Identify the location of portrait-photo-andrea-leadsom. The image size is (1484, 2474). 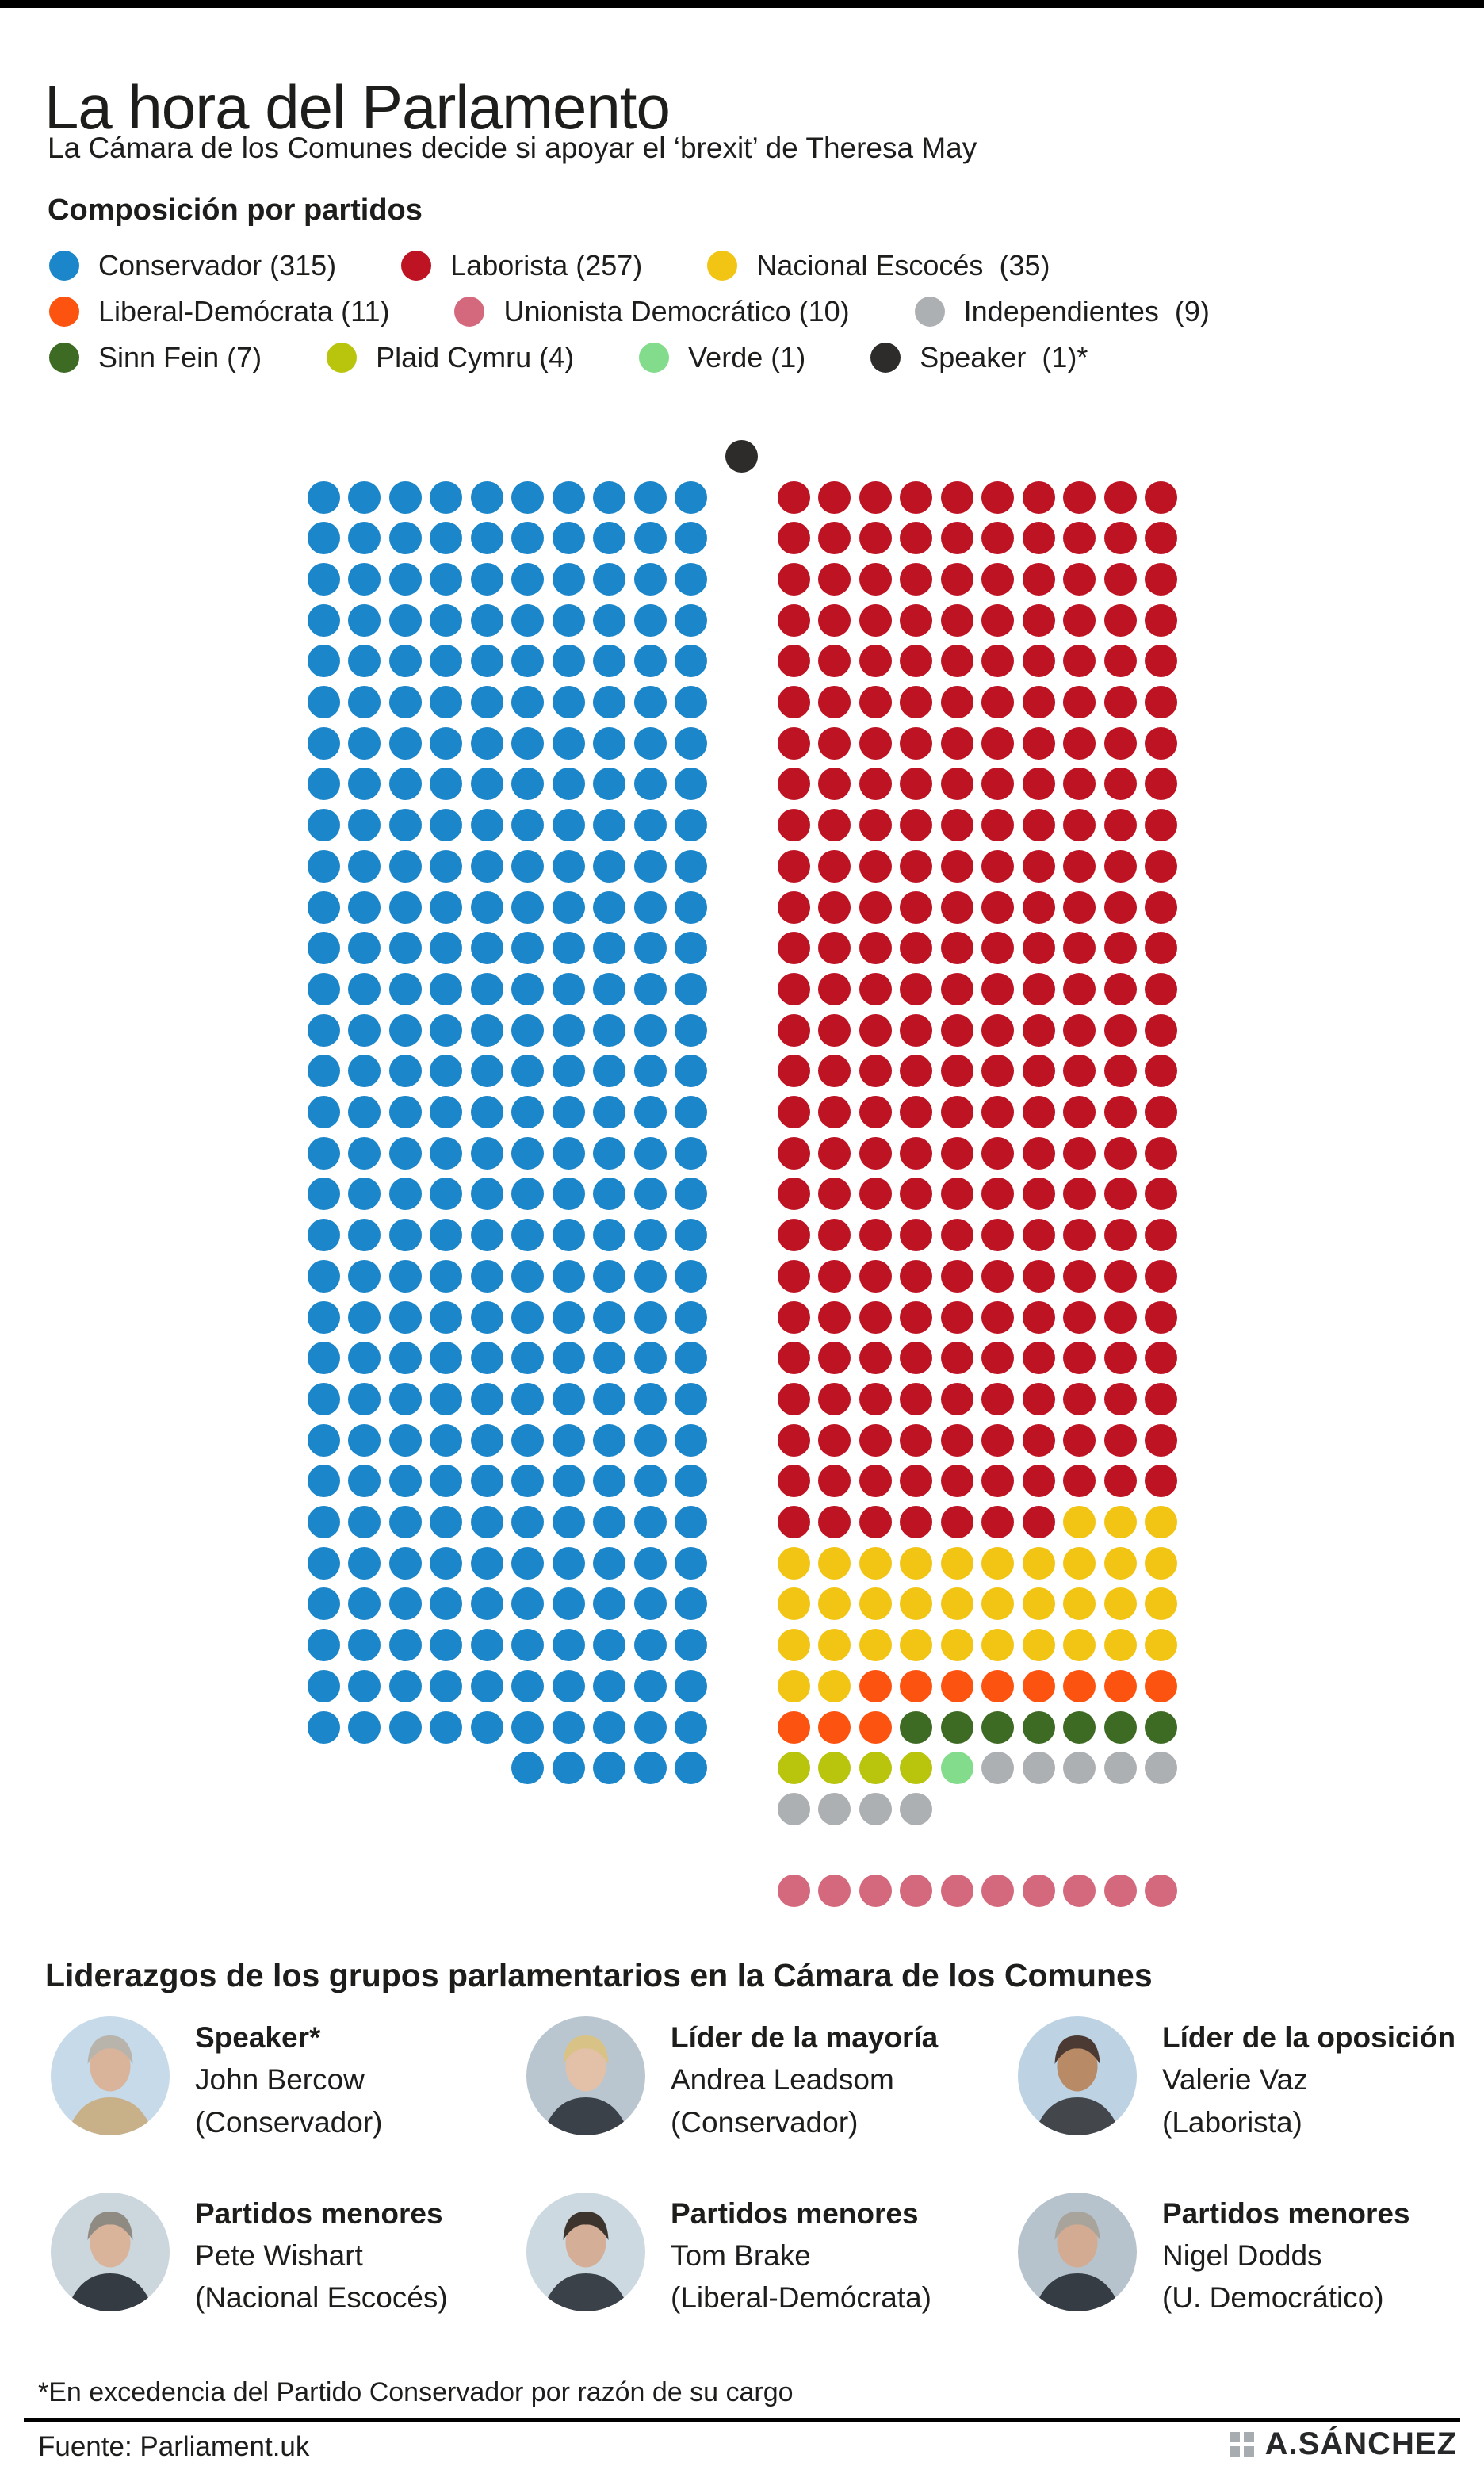
(585, 2075).